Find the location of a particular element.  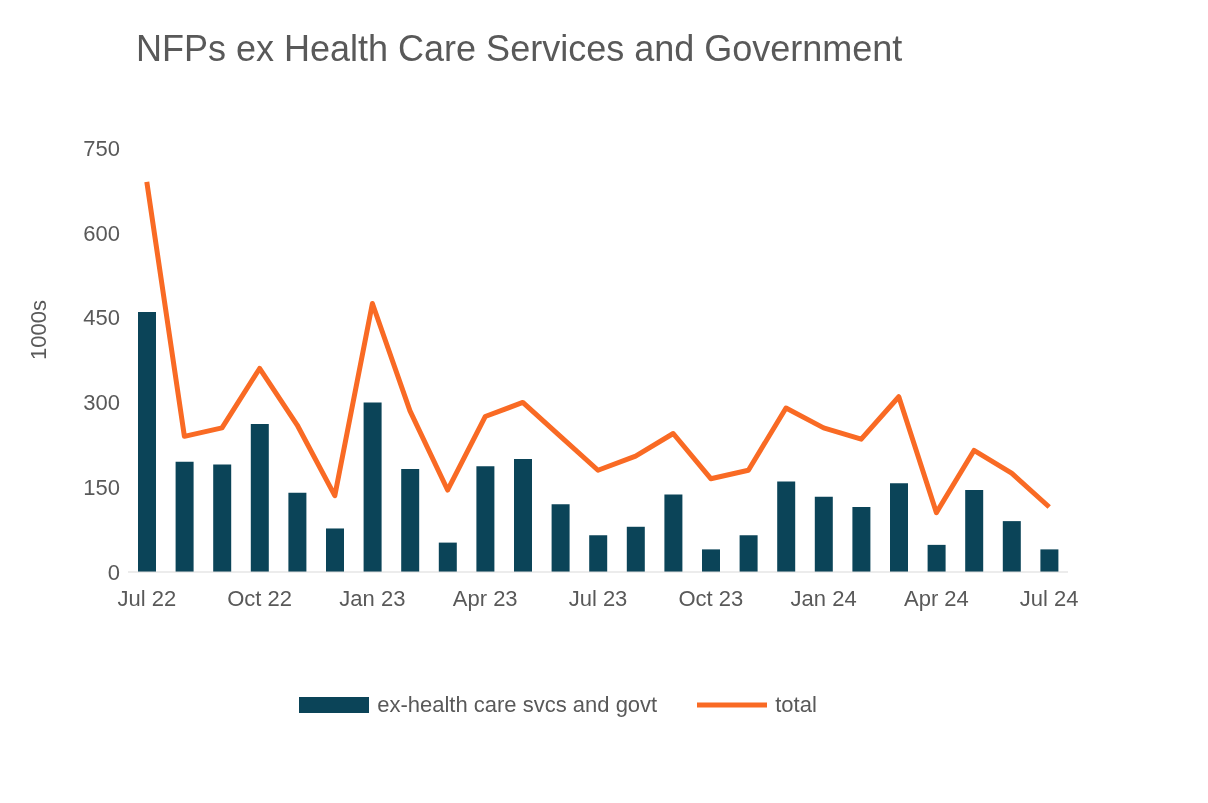

y-tick-label: 750 is located at coordinates (101, 148).